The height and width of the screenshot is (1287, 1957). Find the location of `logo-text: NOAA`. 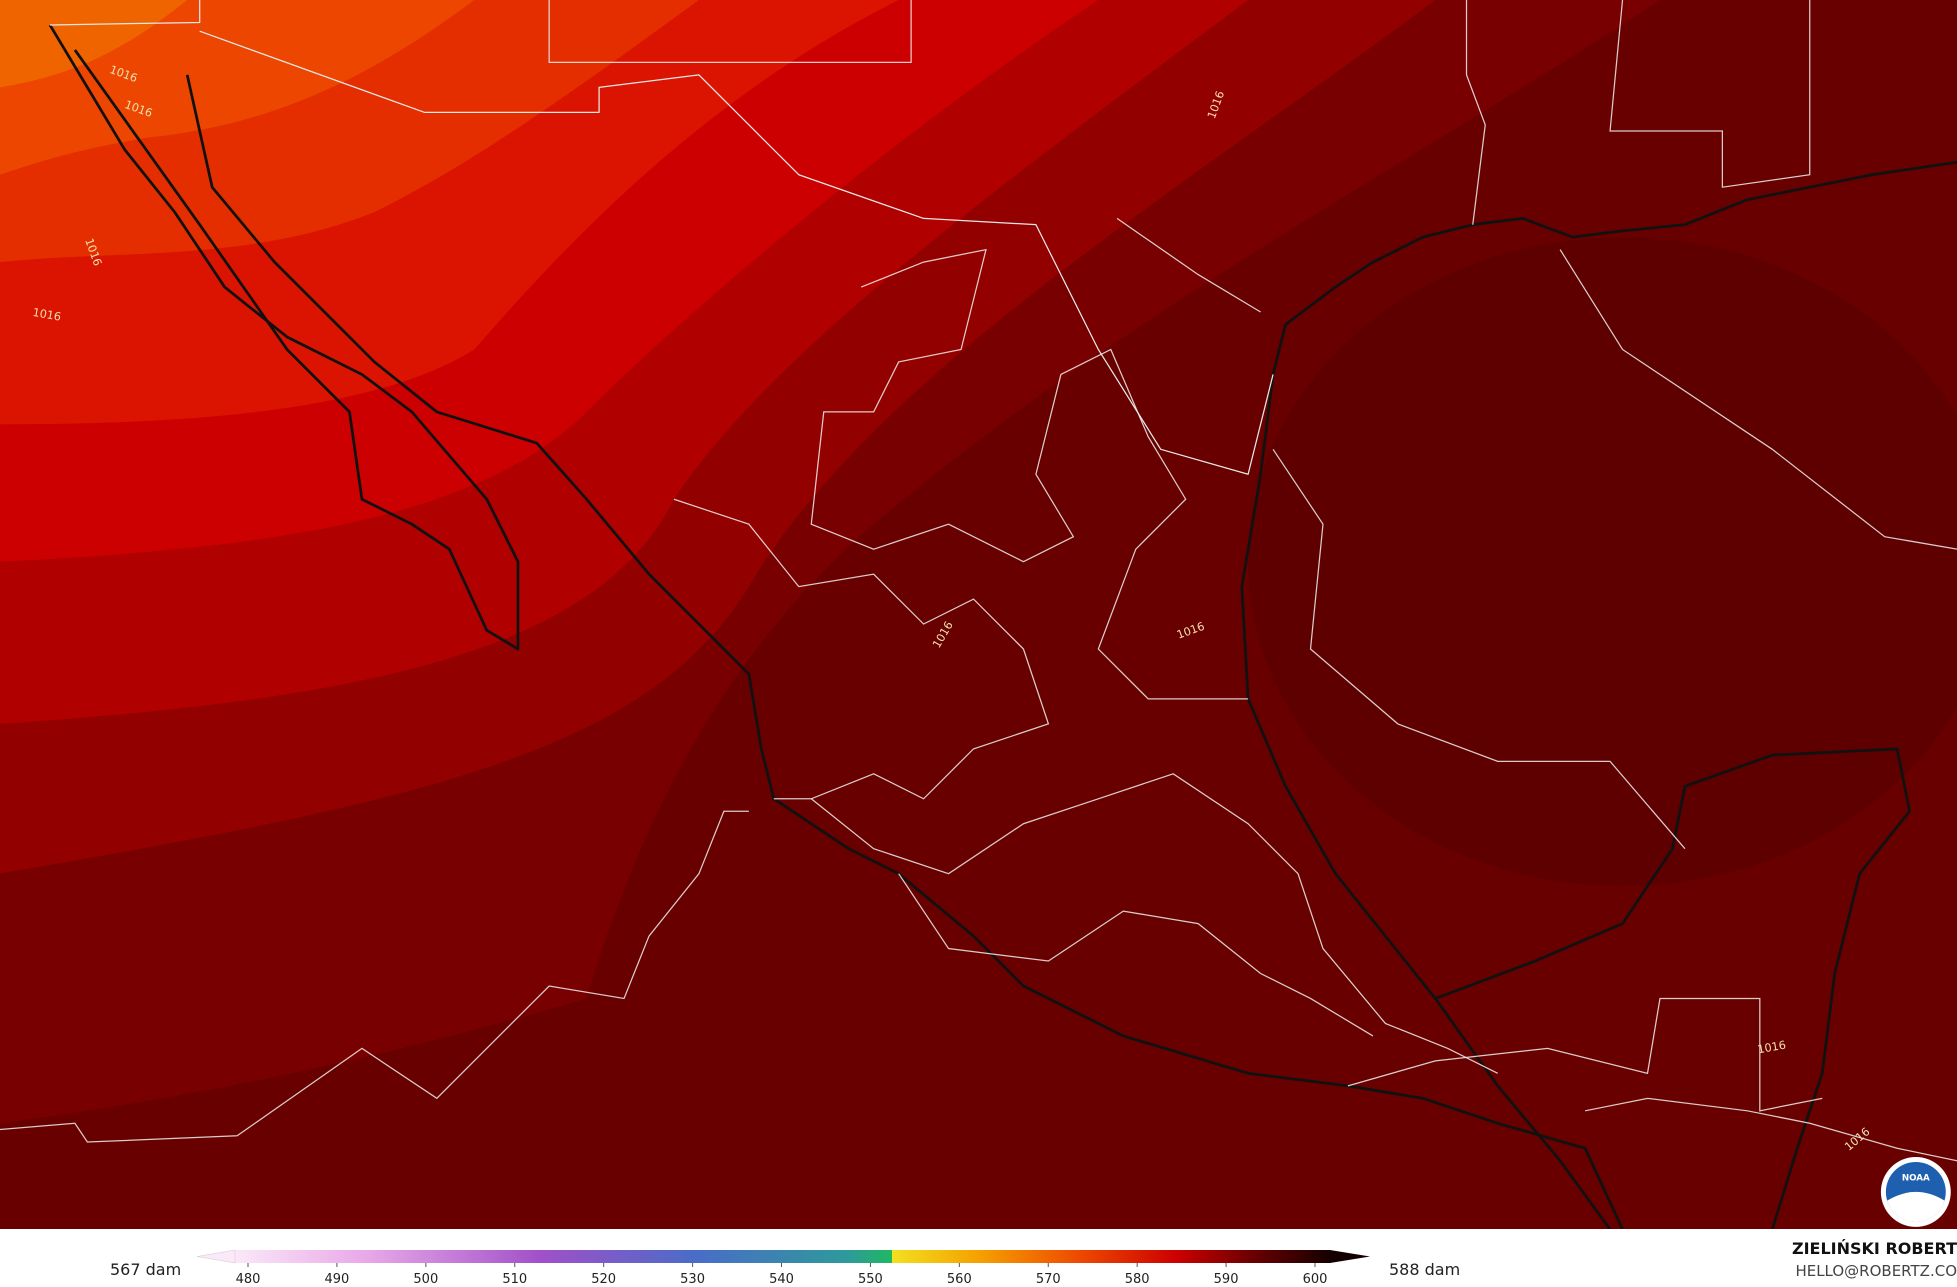

logo-text: NOAA is located at coordinates (1916, 1179).